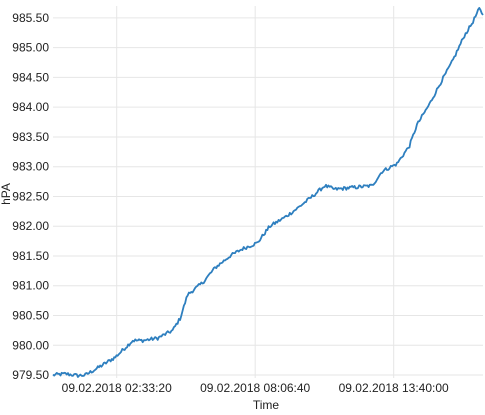 This screenshot has height=415, width=485. Describe the element at coordinates (30, 226) in the screenshot. I see `y-tick-label: 982.00` at that location.